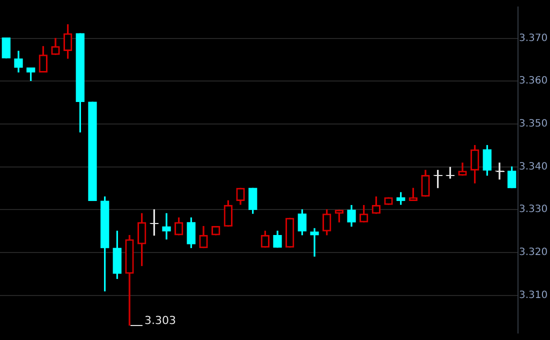 The width and height of the screenshot is (550, 340). I want to click on y-tick-label: 3.370, so click(533, 38).